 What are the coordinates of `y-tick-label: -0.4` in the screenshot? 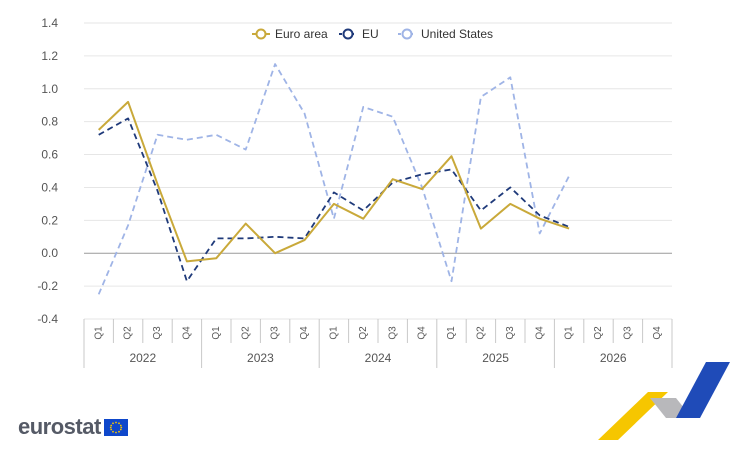 It's located at (47, 319).